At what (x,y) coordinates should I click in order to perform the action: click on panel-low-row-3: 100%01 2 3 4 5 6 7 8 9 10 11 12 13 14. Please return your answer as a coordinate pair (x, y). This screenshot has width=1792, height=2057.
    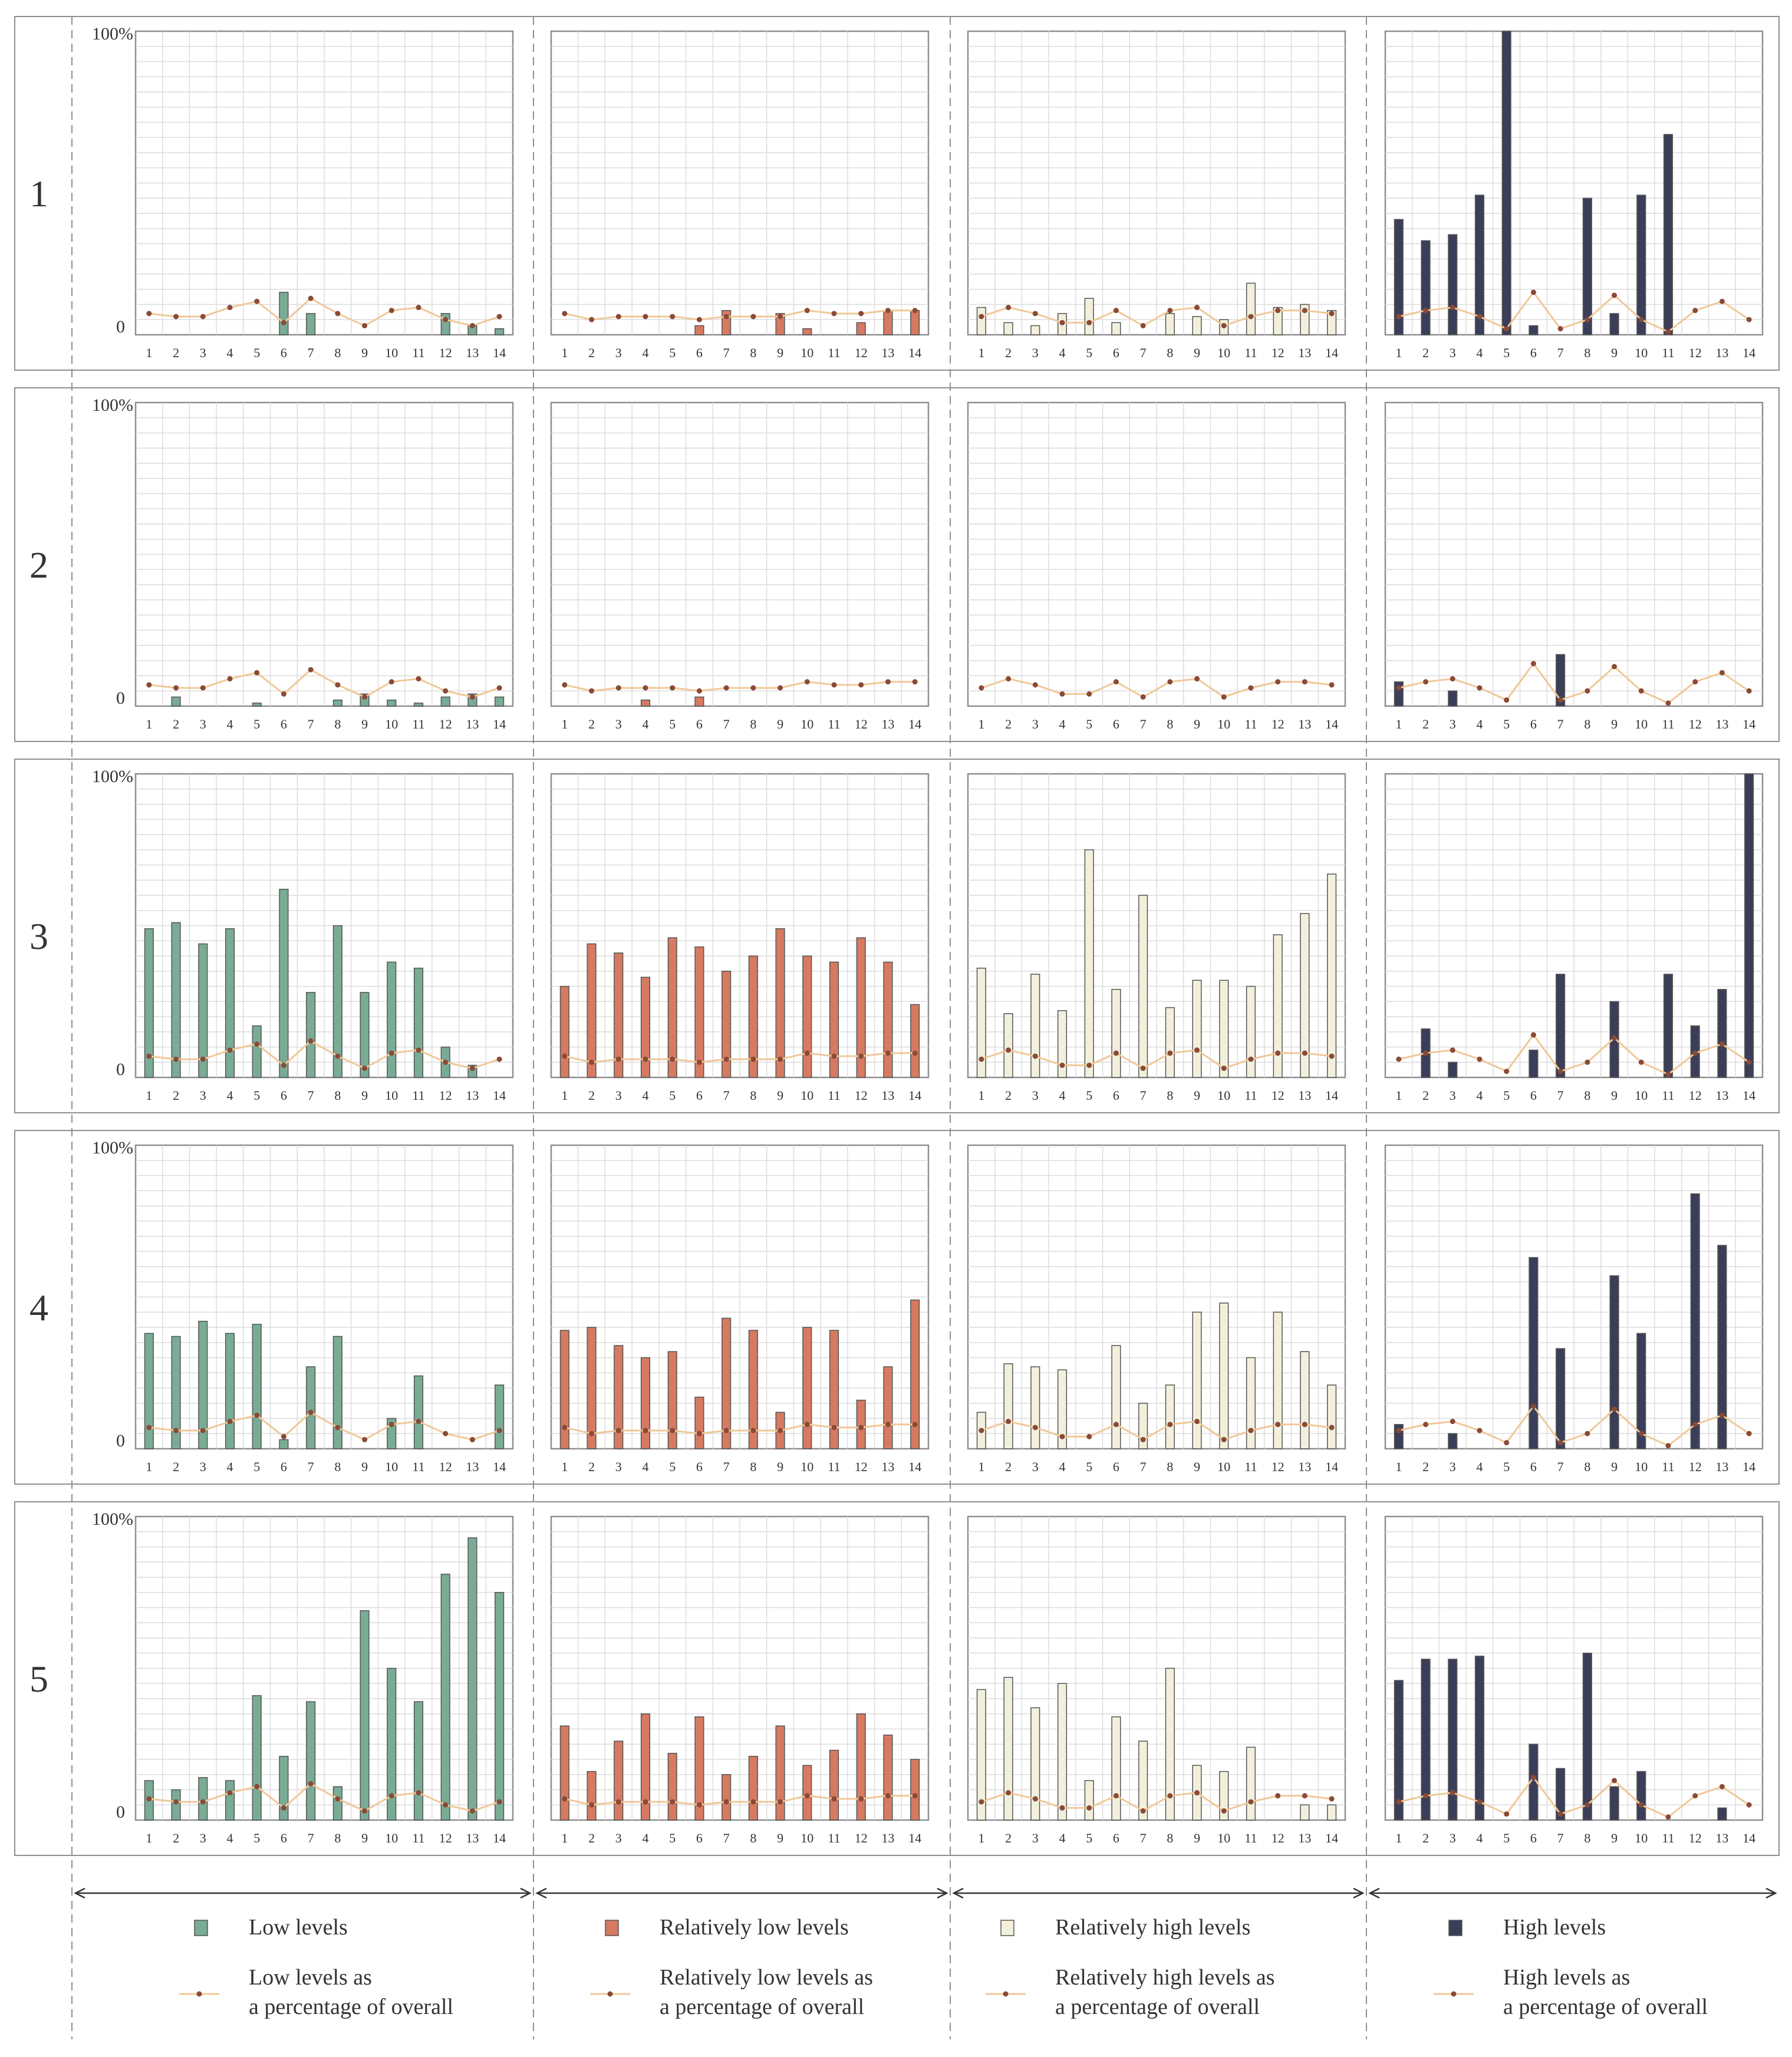
    Looking at the image, I should click on (303, 935).